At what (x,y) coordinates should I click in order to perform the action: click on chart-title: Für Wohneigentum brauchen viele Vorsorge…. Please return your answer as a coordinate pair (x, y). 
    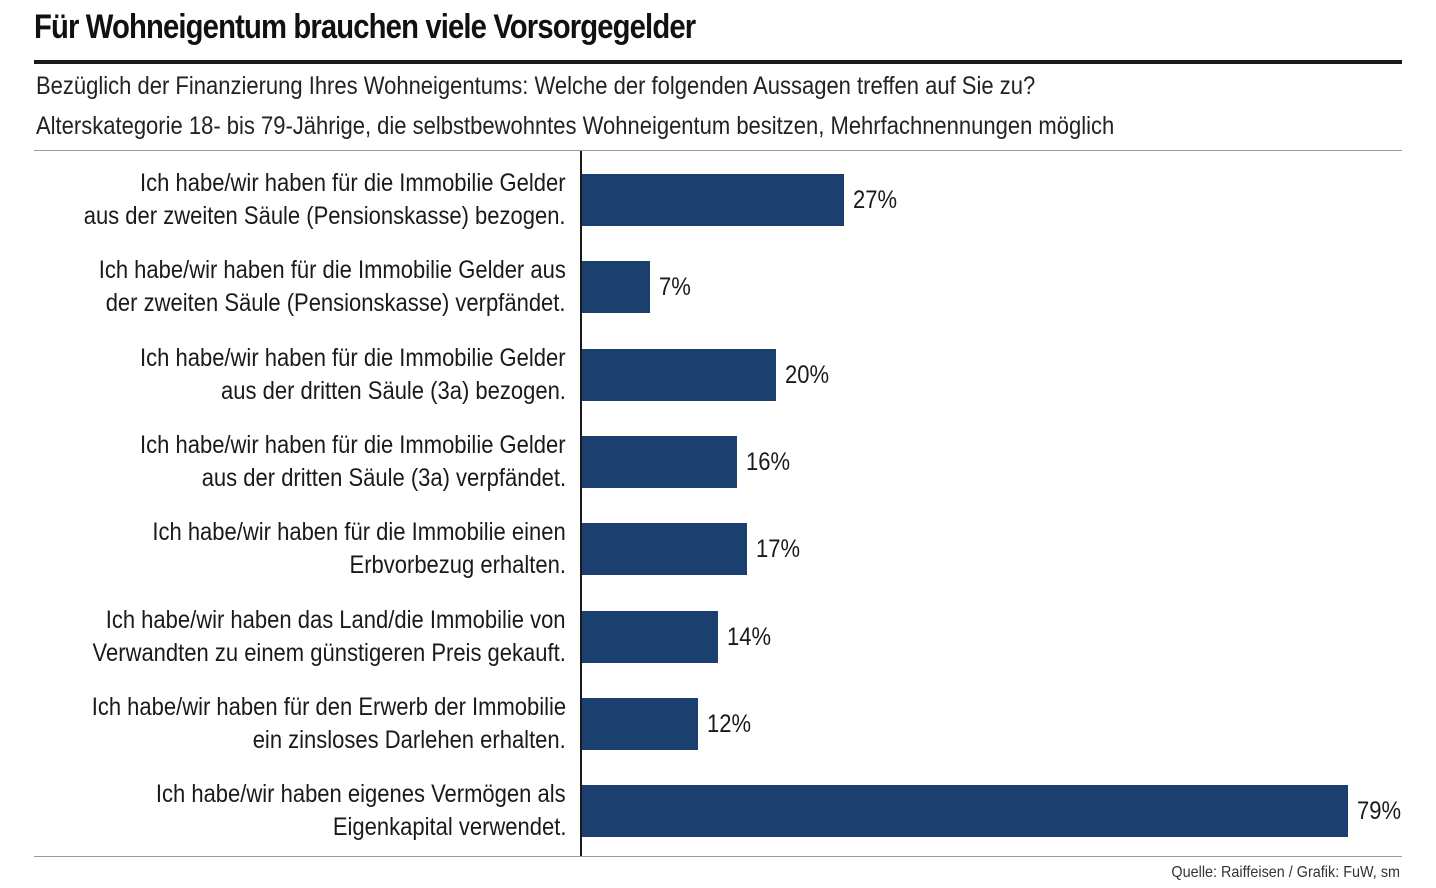
    Looking at the image, I should click on (365, 27).